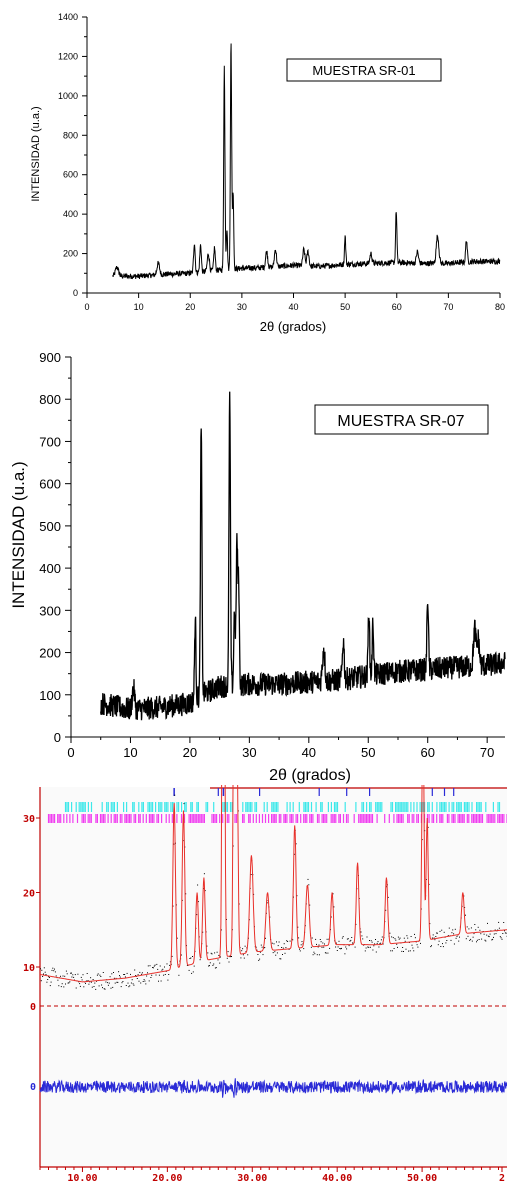 The width and height of the screenshot is (507, 1182). What do you see at coordinates (50, 399) in the screenshot?
I see `y-tick-label: 800` at bounding box center [50, 399].